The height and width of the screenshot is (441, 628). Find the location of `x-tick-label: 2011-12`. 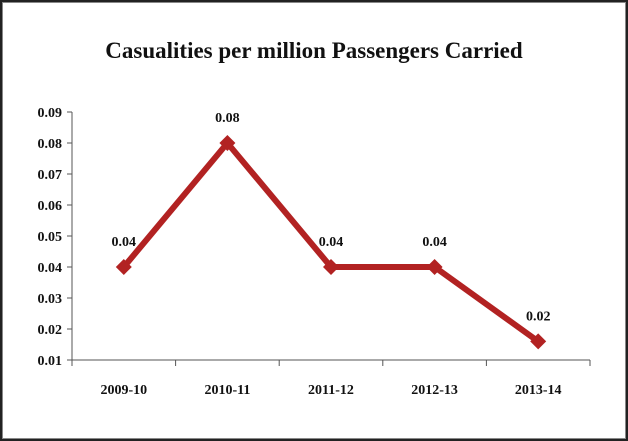

x-tick-label: 2011-12 is located at coordinates (331, 390).